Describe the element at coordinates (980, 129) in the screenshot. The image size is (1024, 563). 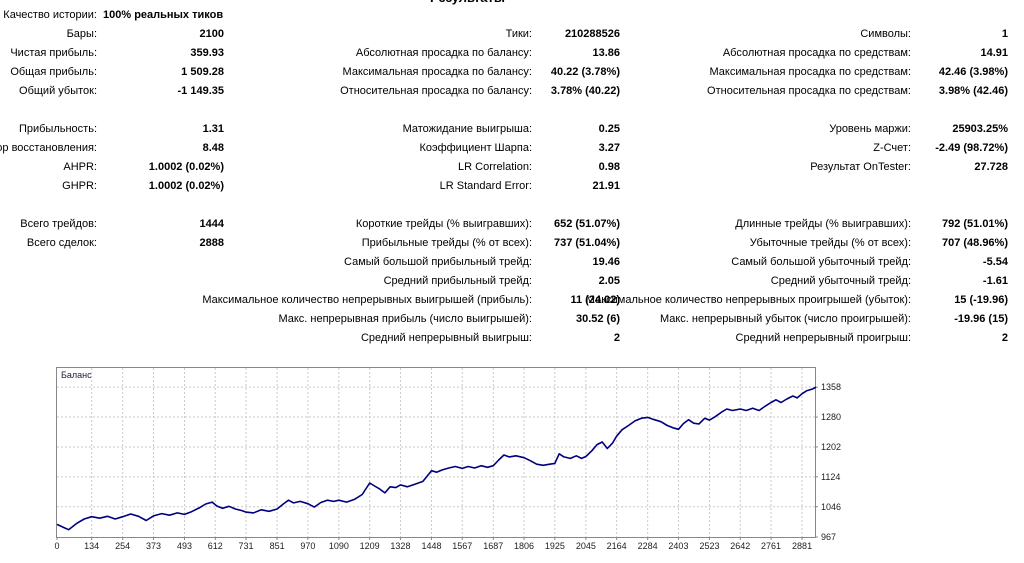
I see `stat-value-col3: 25903.25%` at that location.